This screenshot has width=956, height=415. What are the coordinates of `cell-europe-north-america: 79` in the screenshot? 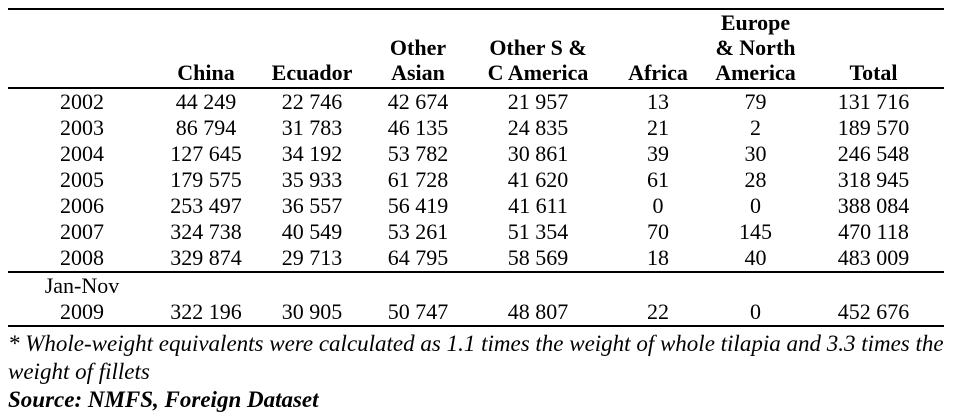 It's located at (755, 101).